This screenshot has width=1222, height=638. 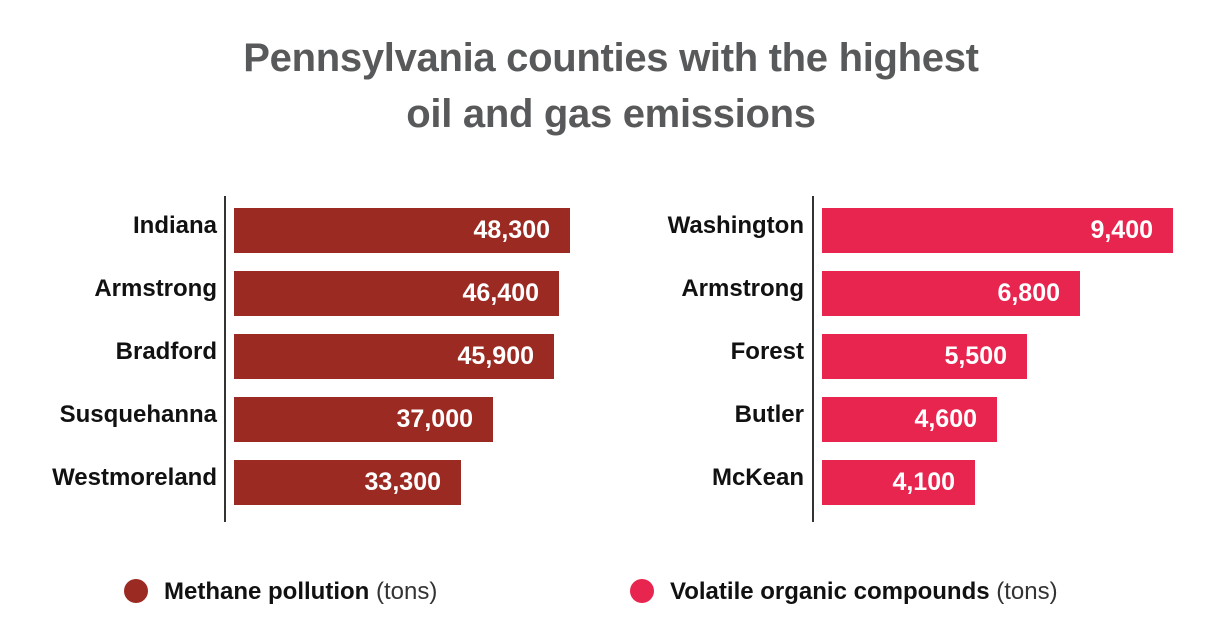 I want to click on voc-bar: 4,600, so click(x=909, y=419).